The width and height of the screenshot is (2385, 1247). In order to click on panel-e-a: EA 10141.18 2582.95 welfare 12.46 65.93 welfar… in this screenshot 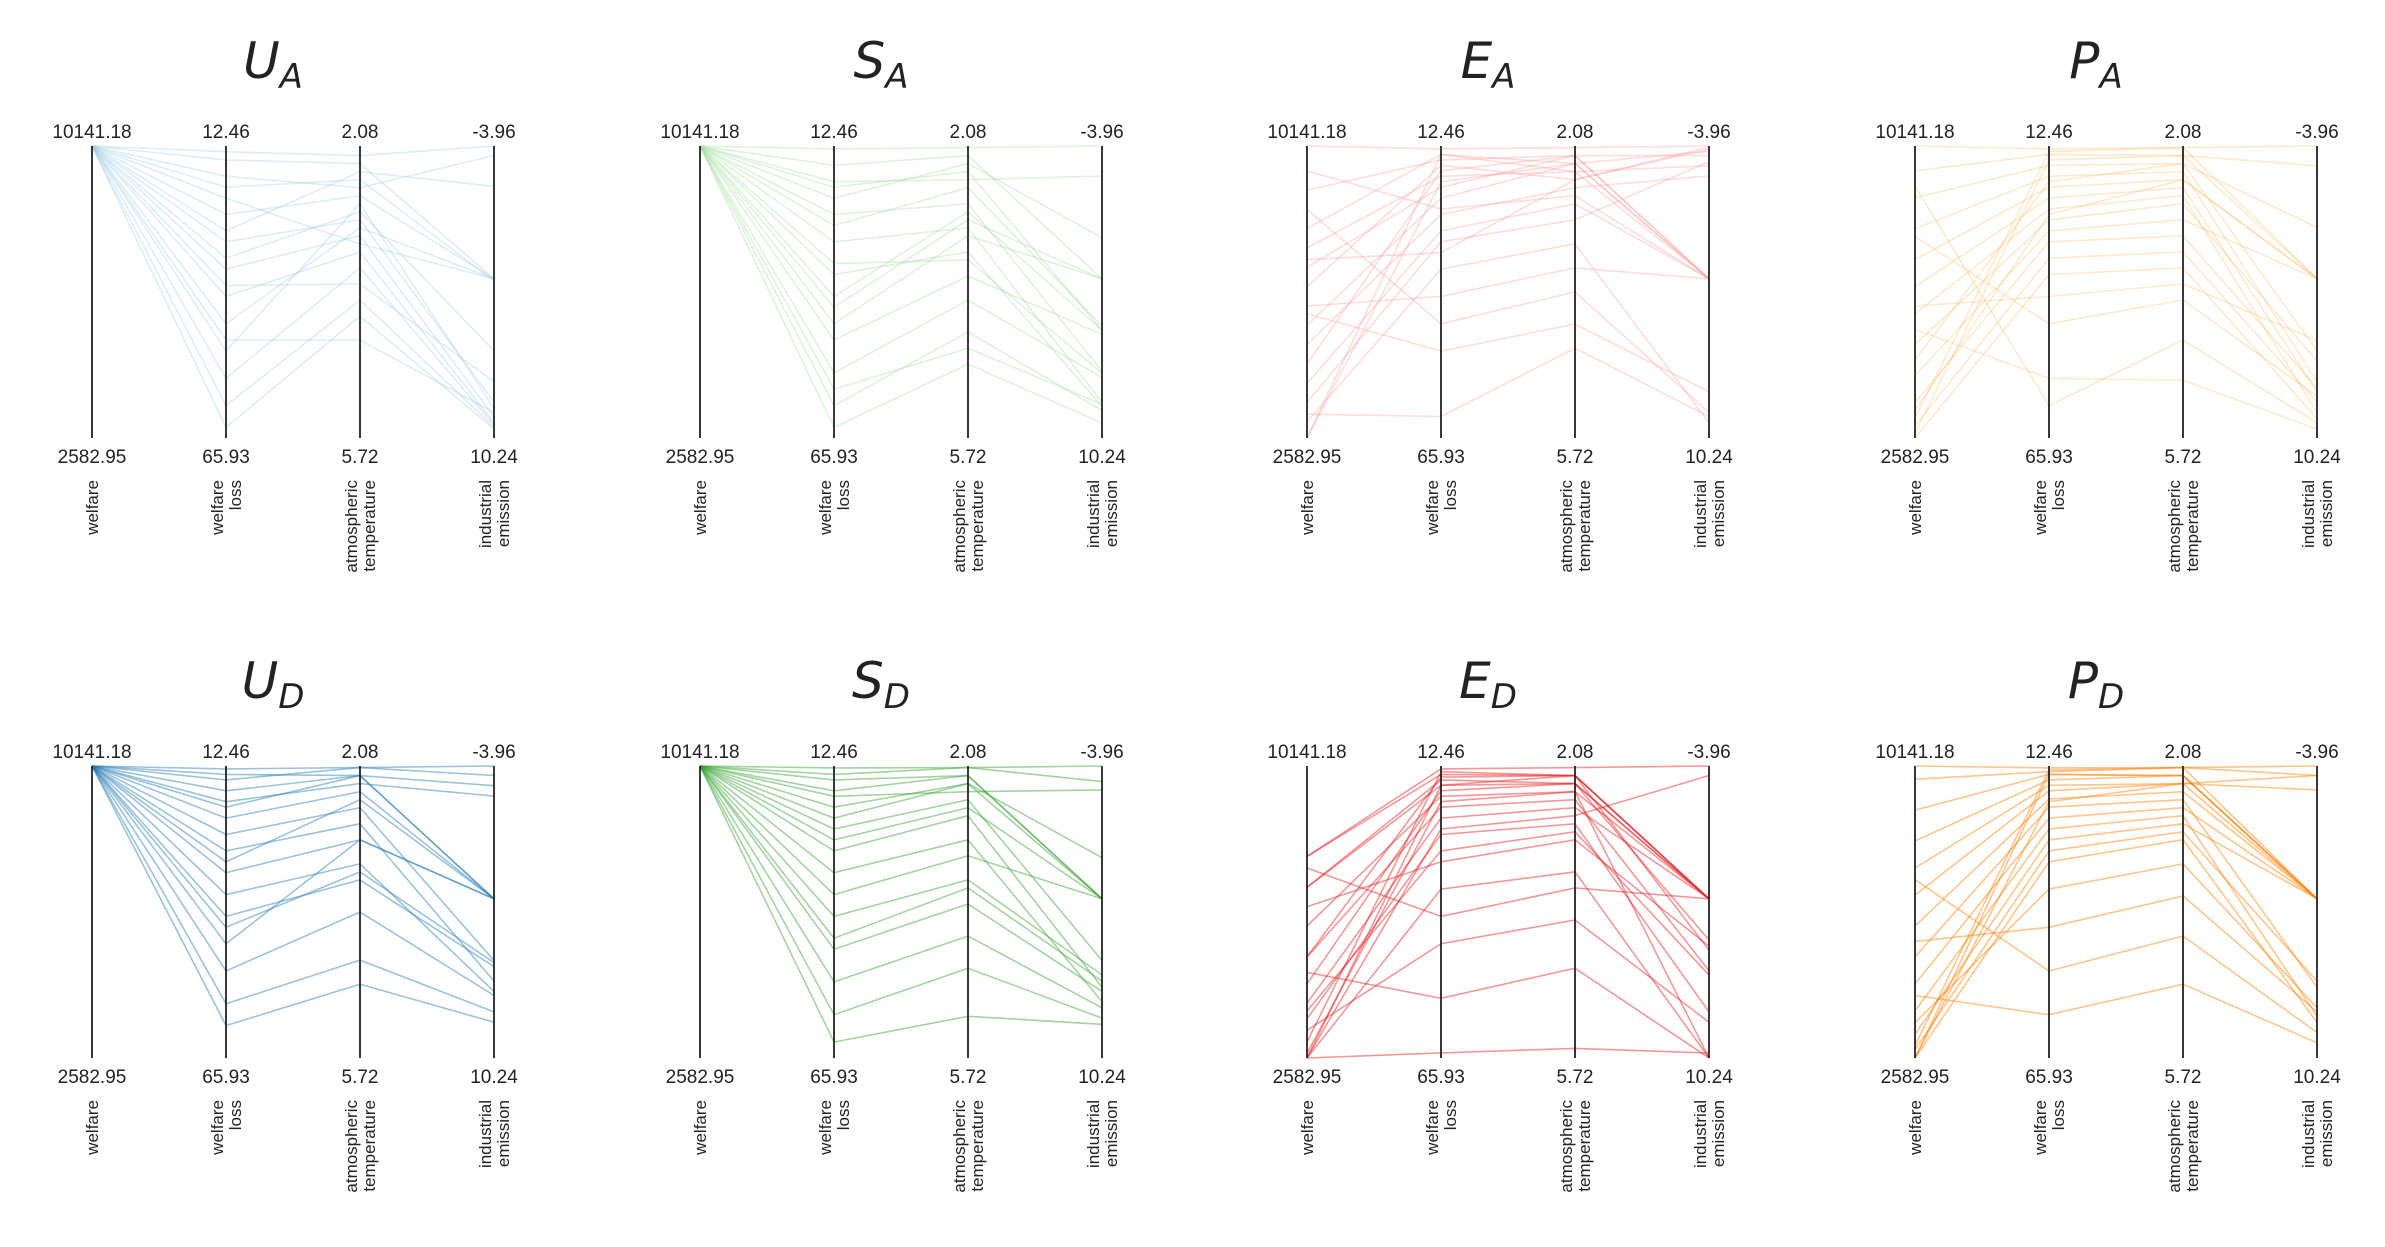, I will do `click(1500, 302)`.